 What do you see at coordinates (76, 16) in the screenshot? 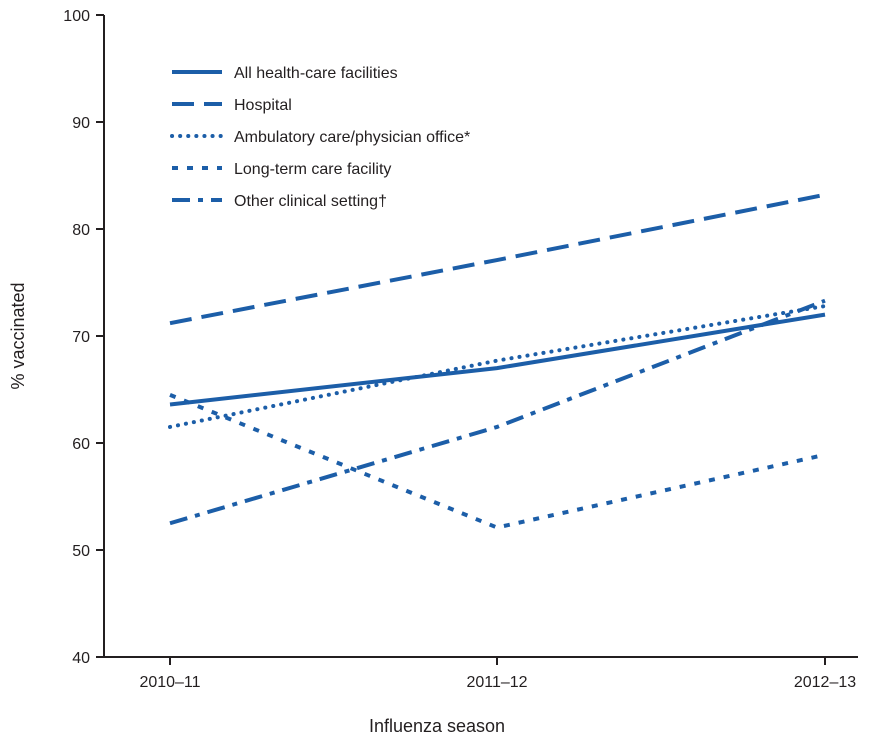
I see `y-tick-label: 100` at bounding box center [76, 16].